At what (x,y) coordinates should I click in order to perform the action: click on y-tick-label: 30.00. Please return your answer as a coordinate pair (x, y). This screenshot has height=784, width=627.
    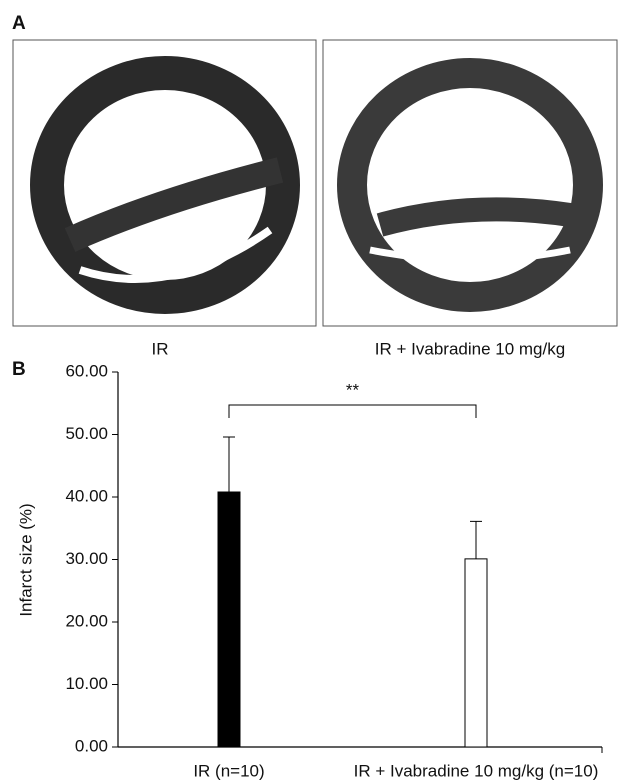
    Looking at the image, I should click on (86, 558).